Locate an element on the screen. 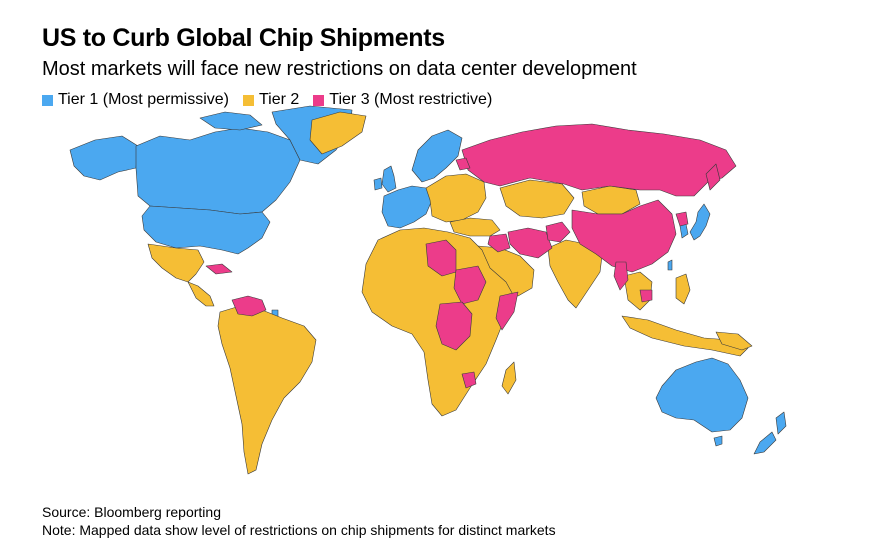 This screenshot has width=889, height=551. legend-label-tier1: Tier 1 (Most permissive) is located at coordinates (143, 99).